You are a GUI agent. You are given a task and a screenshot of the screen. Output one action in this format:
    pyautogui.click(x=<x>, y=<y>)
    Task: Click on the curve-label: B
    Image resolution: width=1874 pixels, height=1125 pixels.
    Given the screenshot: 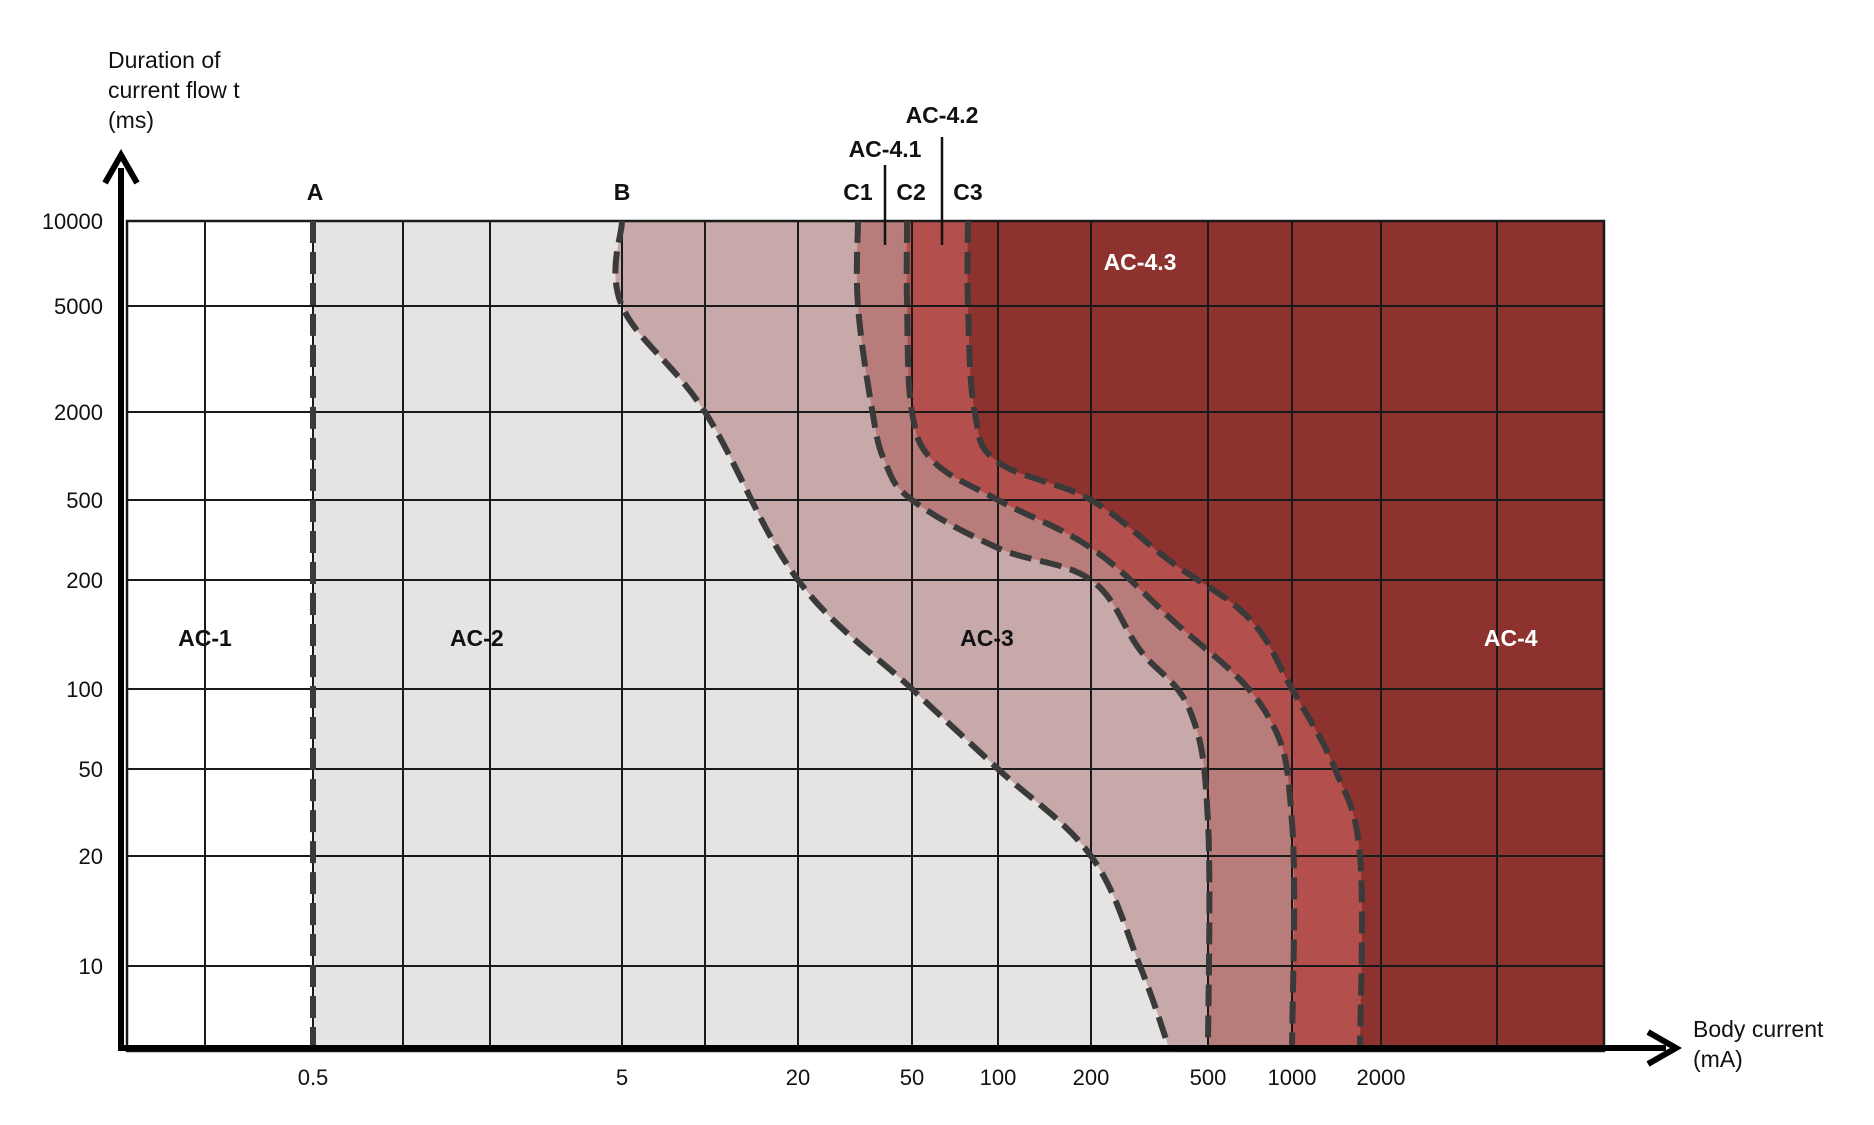 What is the action you would take?
    pyautogui.click(x=622, y=192)
    